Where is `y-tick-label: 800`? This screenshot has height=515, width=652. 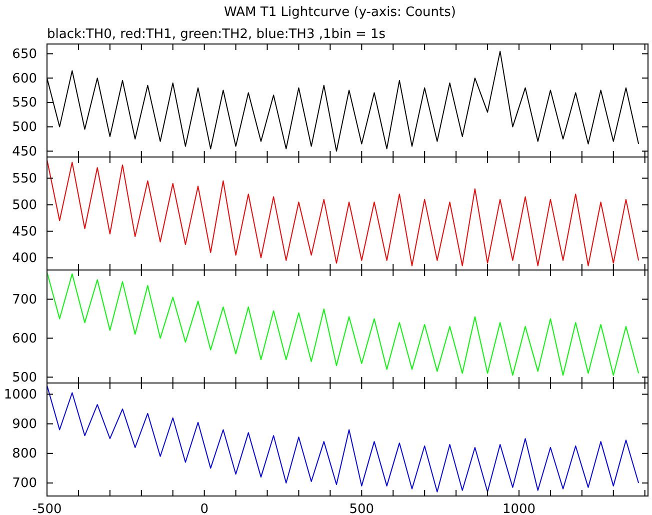 y-tick-label: 800 is located at coordinates (24, 454).